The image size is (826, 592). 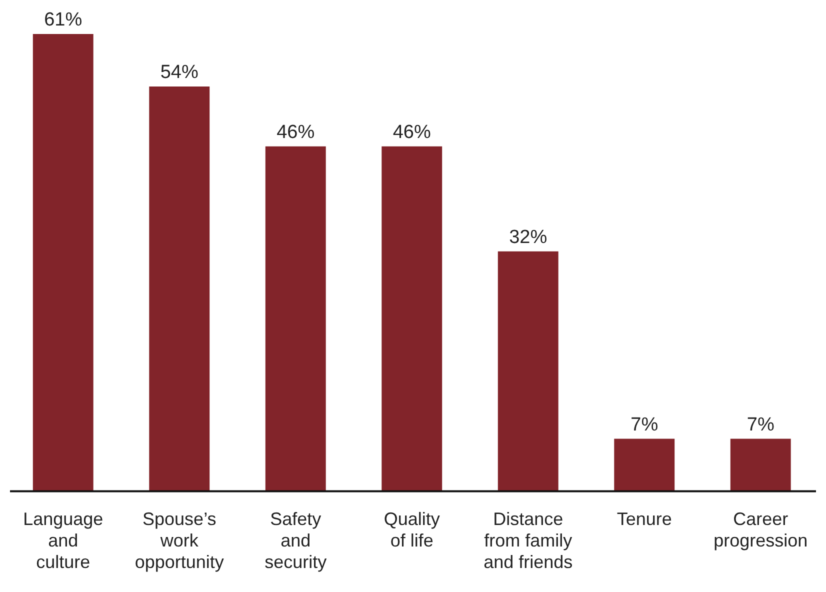 I want to click on x-tick-label: Distance from family and friends, so click(x=528, y=540).